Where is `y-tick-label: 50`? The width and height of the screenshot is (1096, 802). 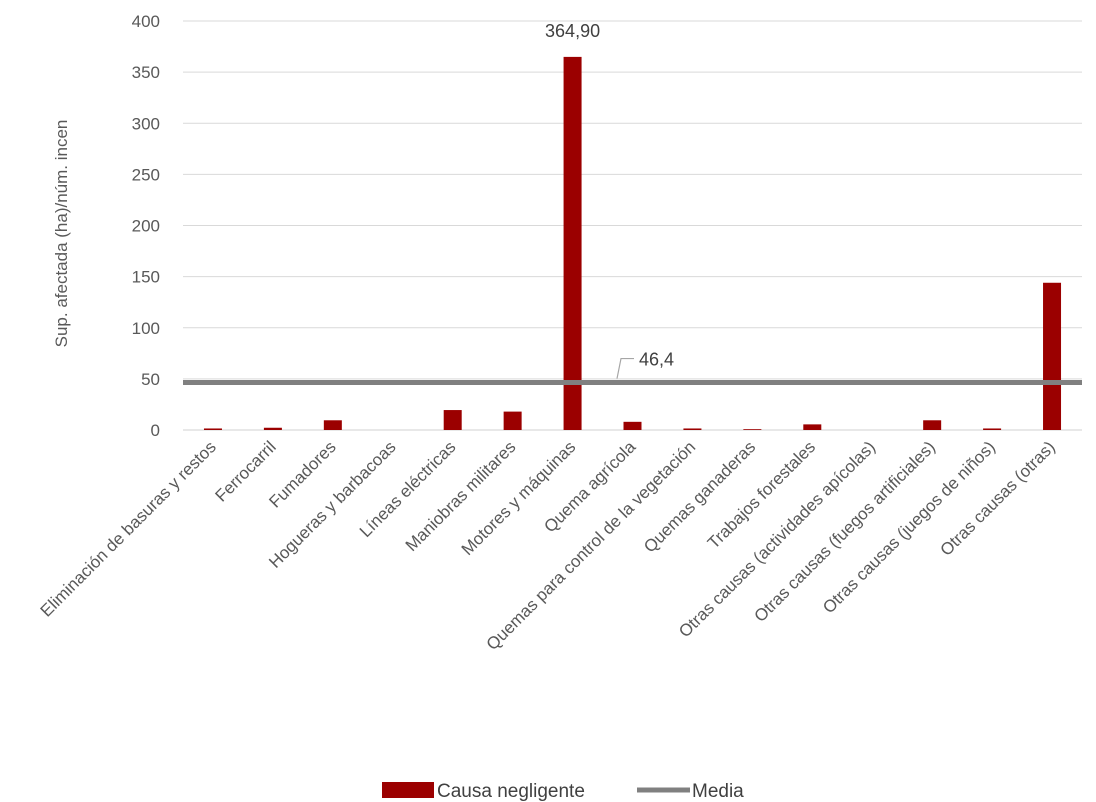 y-tick-label: 50 is located at coordinates (150, 379).